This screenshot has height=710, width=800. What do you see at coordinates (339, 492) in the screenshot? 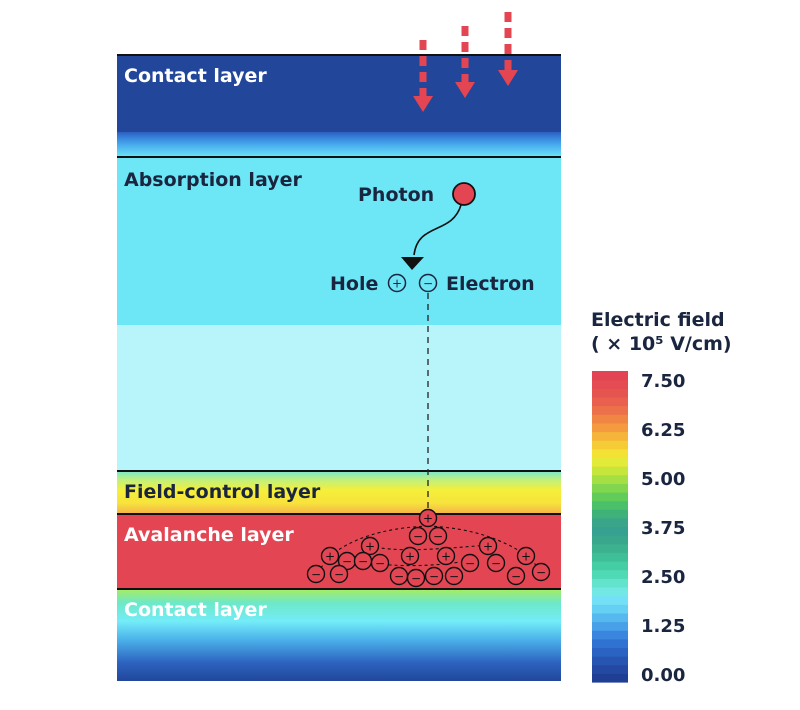
I see `field-control-layer` at bounding box center [339, 492].